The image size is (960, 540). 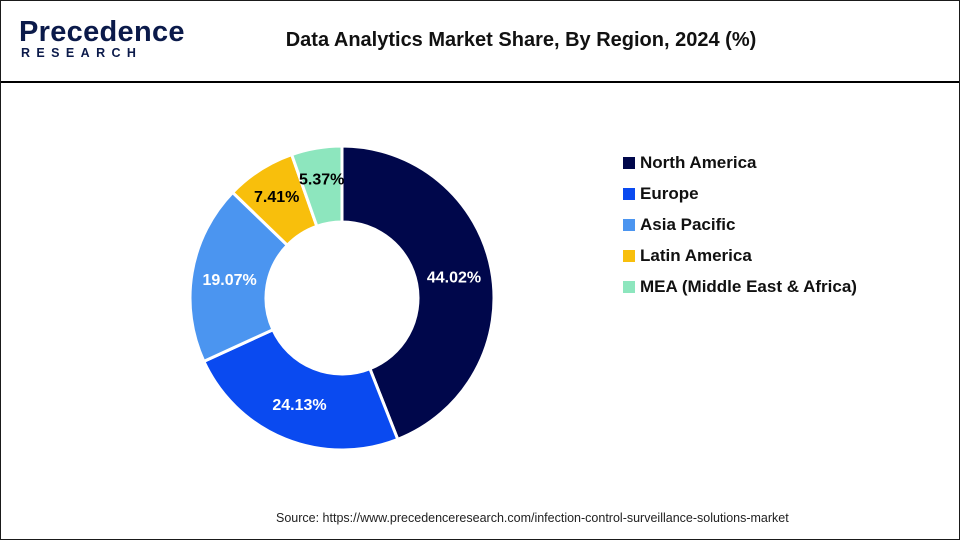 I want to click on data-label-asia-pacific: 19.07%, so click(x=229, y=280).